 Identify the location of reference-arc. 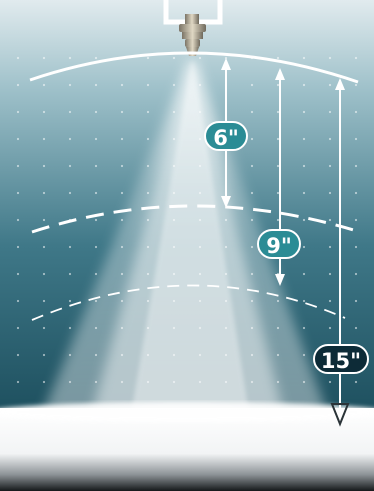
(194, 67).